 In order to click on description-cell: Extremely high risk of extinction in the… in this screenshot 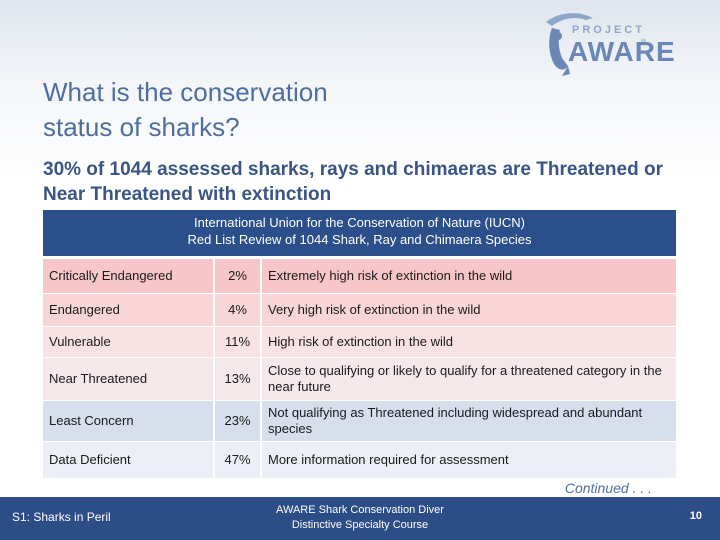, I will do `click(469, 276)`.